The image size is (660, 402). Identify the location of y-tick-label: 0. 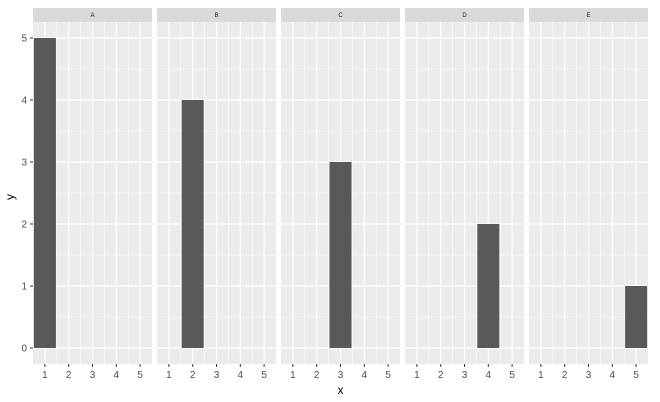
(24, 349).